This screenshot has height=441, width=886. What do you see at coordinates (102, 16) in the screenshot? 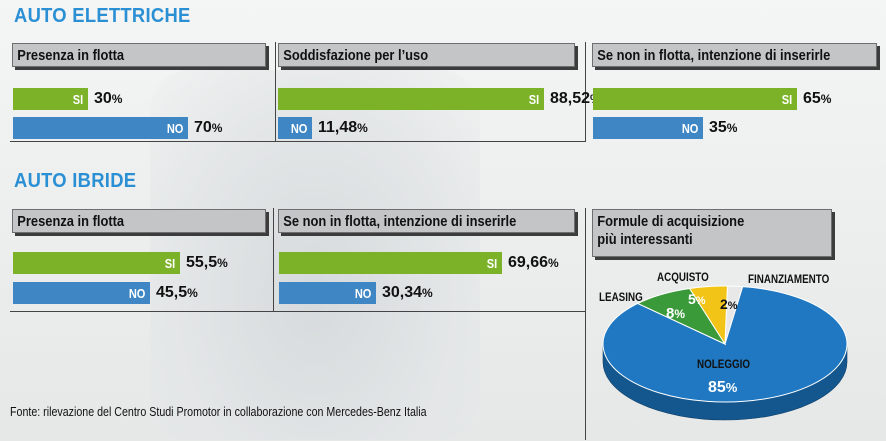
I see `section-title-elettriche: AUTO ELETTRICHE` at bounding box center [102, 16].